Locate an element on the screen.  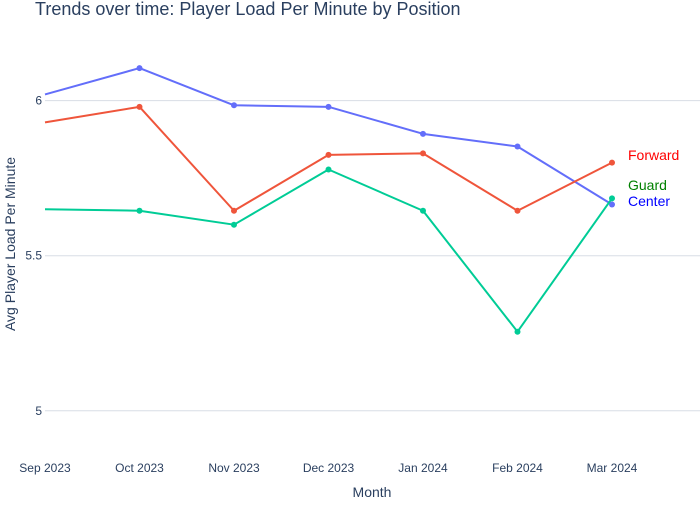
y-tick-label: 6 is located at coordinates (38, 101).